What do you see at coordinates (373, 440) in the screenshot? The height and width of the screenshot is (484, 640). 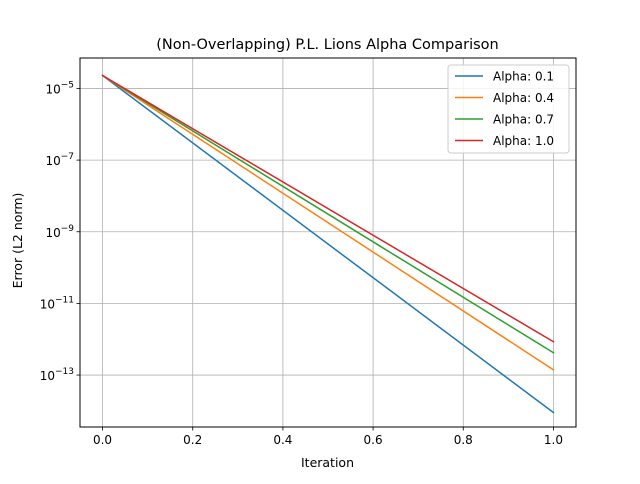 I see `x-tick-label: 0.6` at bounding box center [373, 440].